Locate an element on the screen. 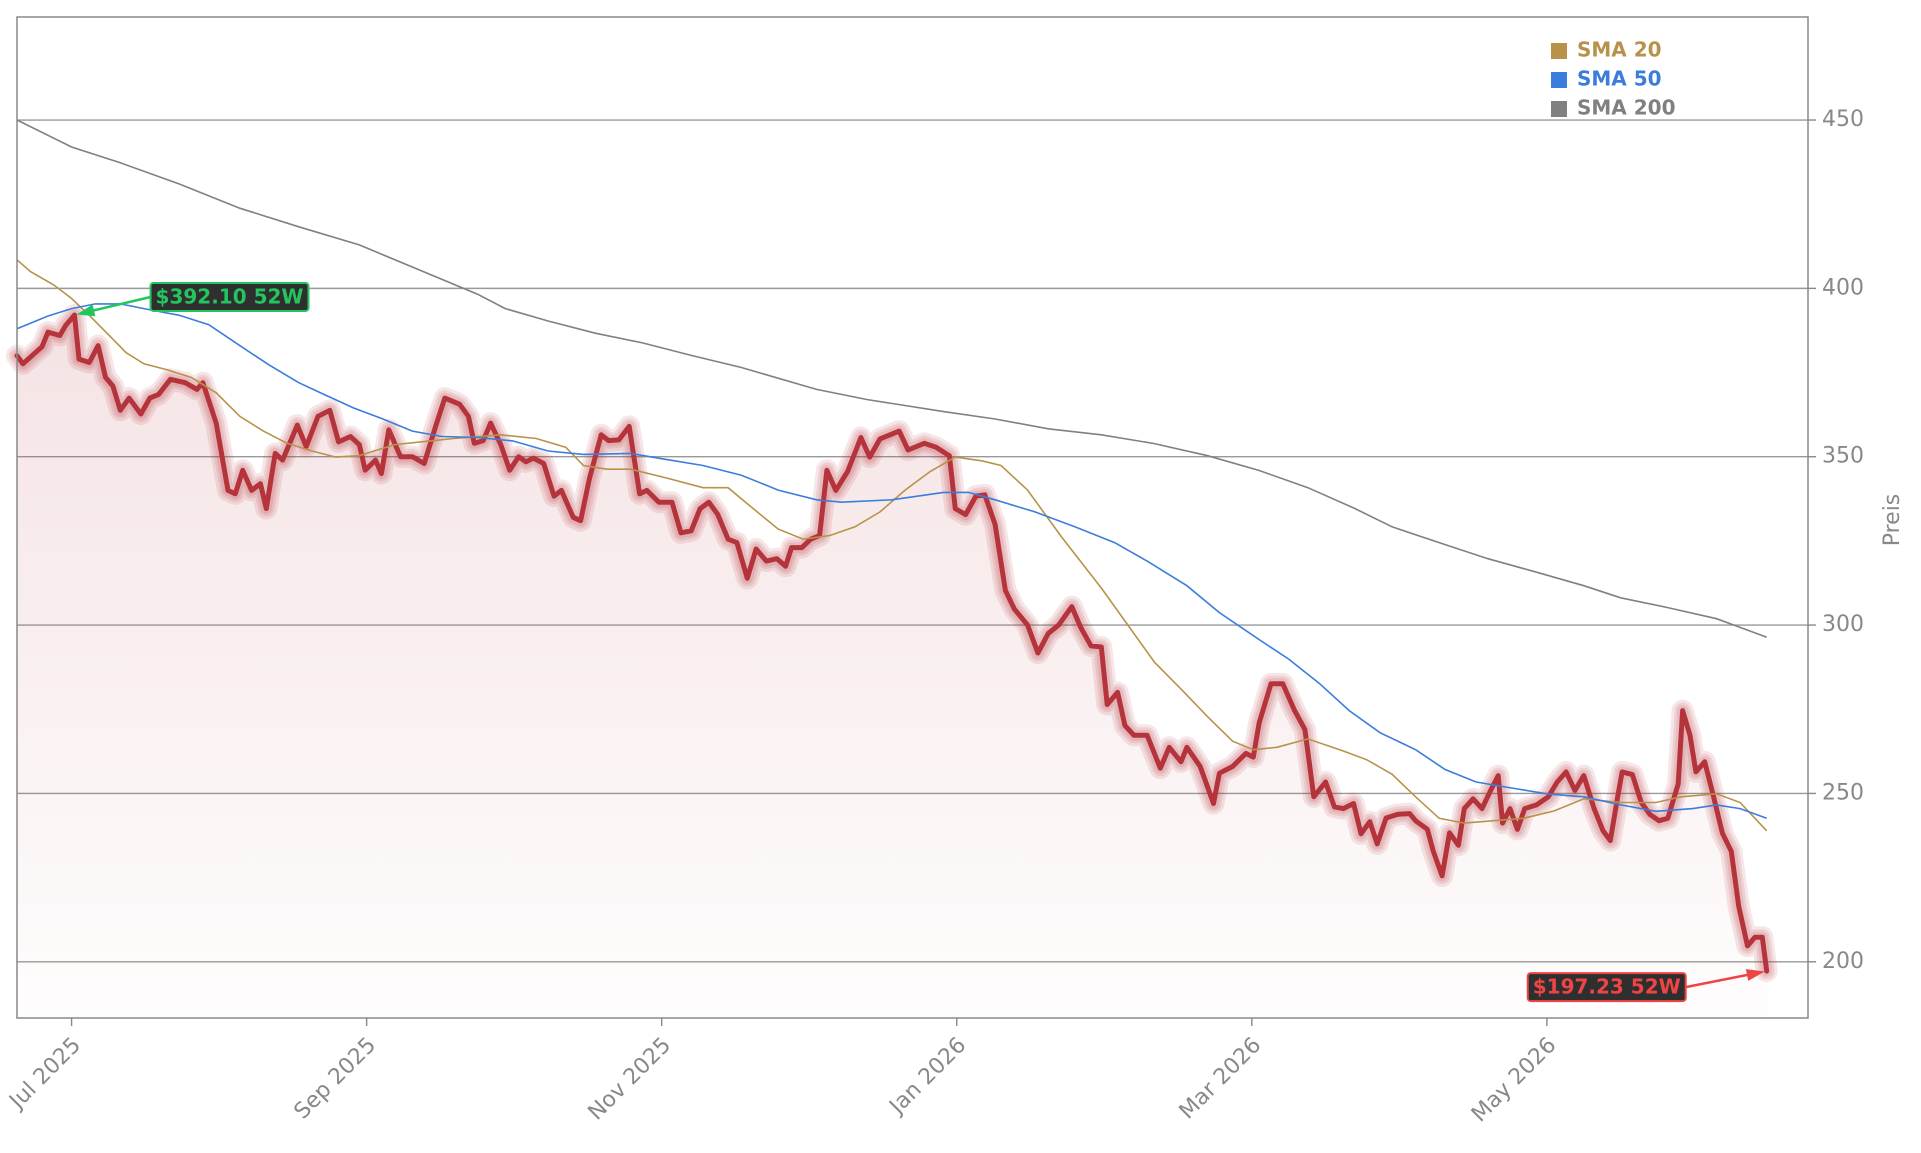 The image size is (1921, 1153). legend-label: SMA 50 is located at coordinates (1619, 79).